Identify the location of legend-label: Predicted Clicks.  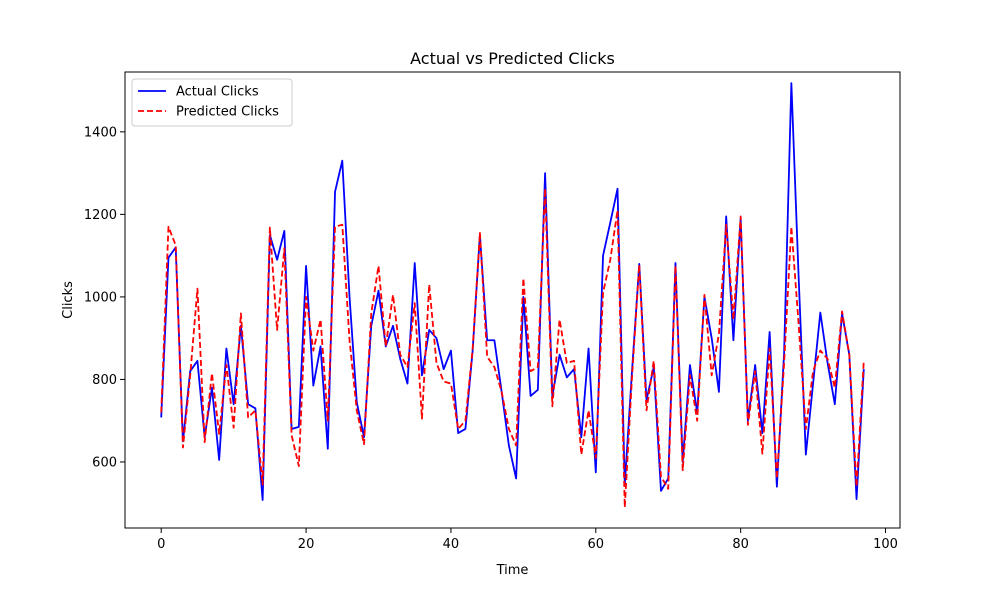
(227, 112).